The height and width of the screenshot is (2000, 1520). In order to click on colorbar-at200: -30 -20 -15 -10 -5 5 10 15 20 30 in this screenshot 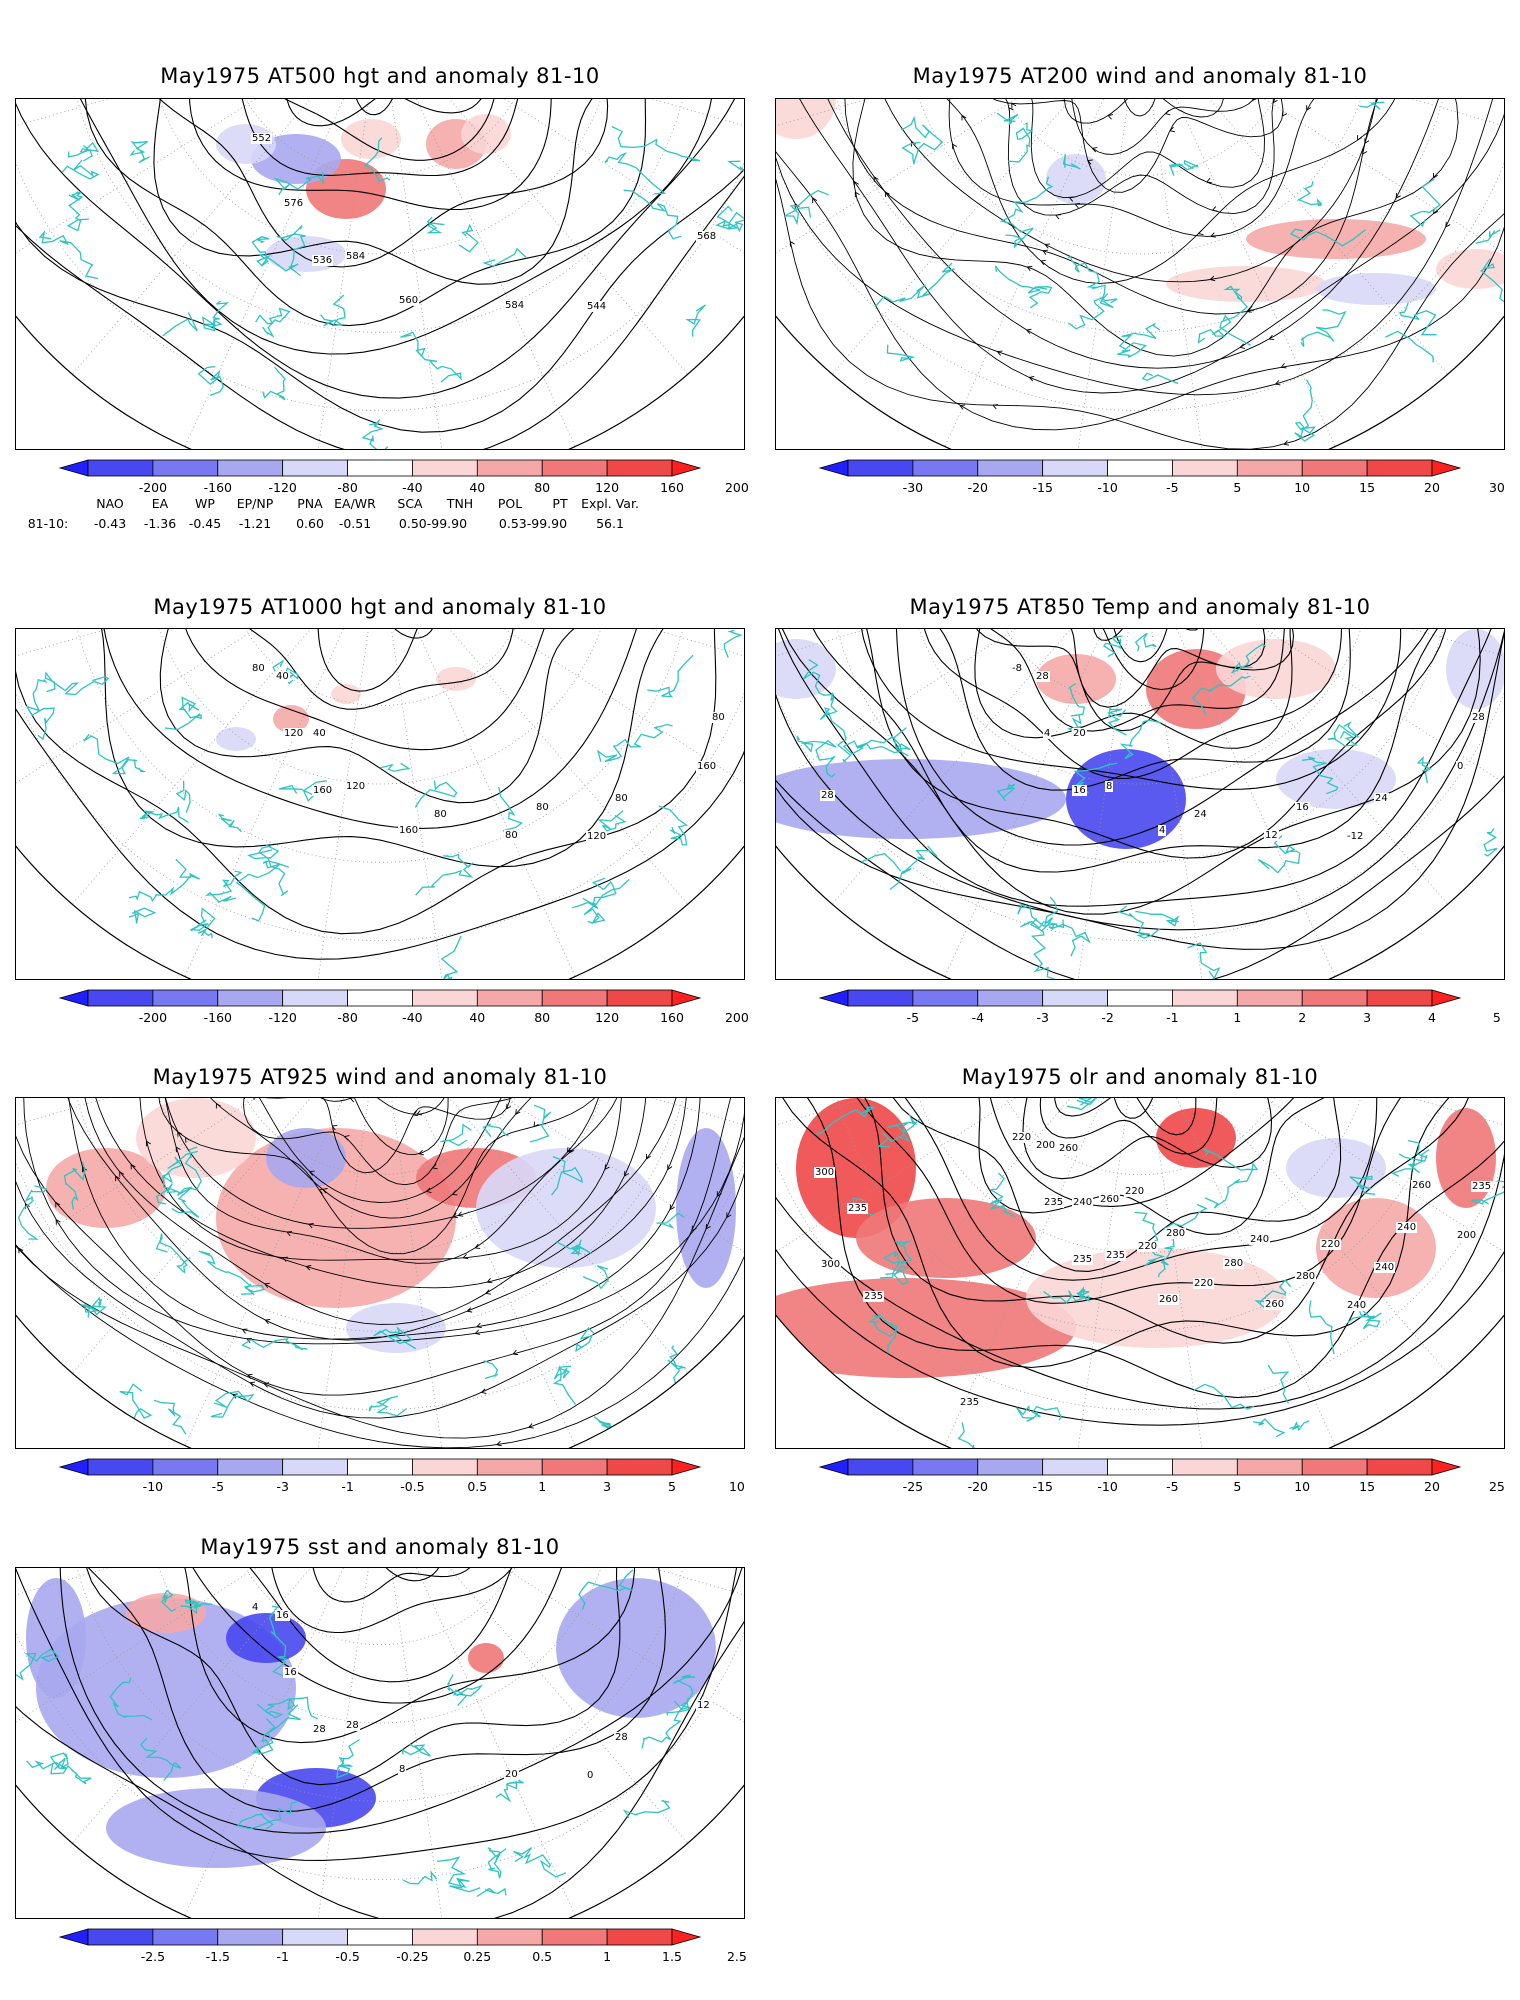, I will do `click(1161, 477)`.